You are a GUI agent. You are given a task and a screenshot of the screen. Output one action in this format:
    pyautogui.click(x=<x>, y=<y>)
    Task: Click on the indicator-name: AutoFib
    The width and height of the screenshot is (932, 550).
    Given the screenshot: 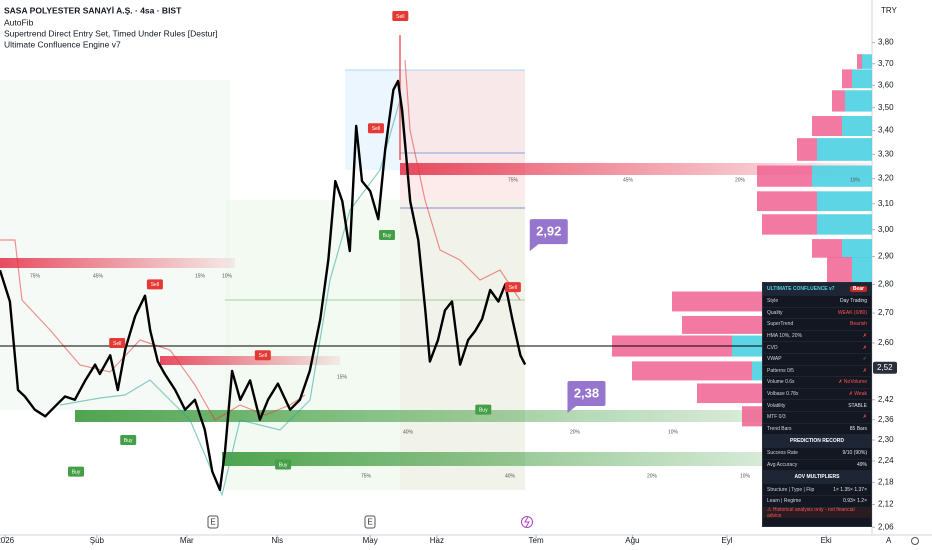 What is the action you would take?
    pyautogui.click(x=19, y=22)
    